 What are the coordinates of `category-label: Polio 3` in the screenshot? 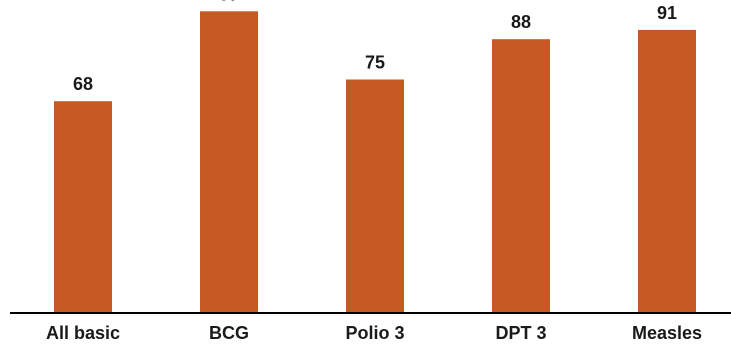 It's located at (374, 333).